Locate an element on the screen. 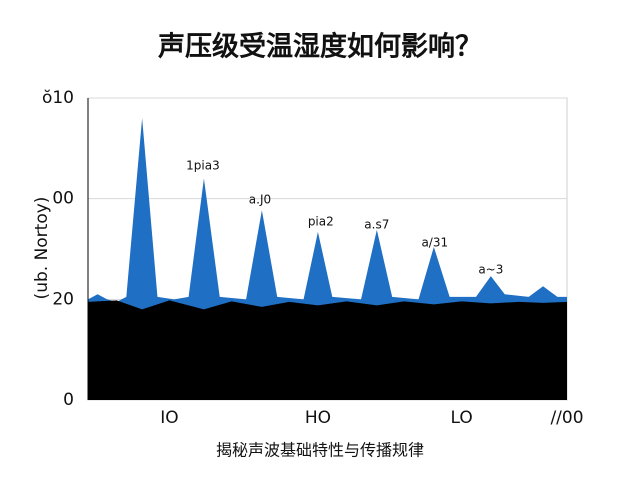 The image size is (640, 480). chart-title: 声压级受温湿度如何影响？ is located at coordinates (320, 47).